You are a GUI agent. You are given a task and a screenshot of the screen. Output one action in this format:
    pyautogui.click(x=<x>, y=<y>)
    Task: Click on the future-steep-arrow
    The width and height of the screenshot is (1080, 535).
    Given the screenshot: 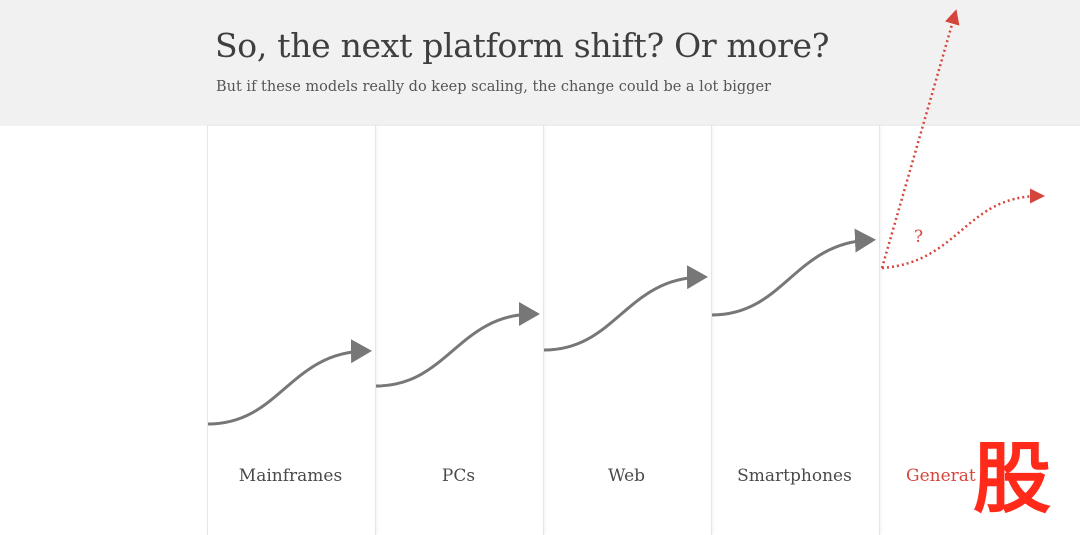 What is the action you would take?
    pyautogui.click(x=920, y=139)
    